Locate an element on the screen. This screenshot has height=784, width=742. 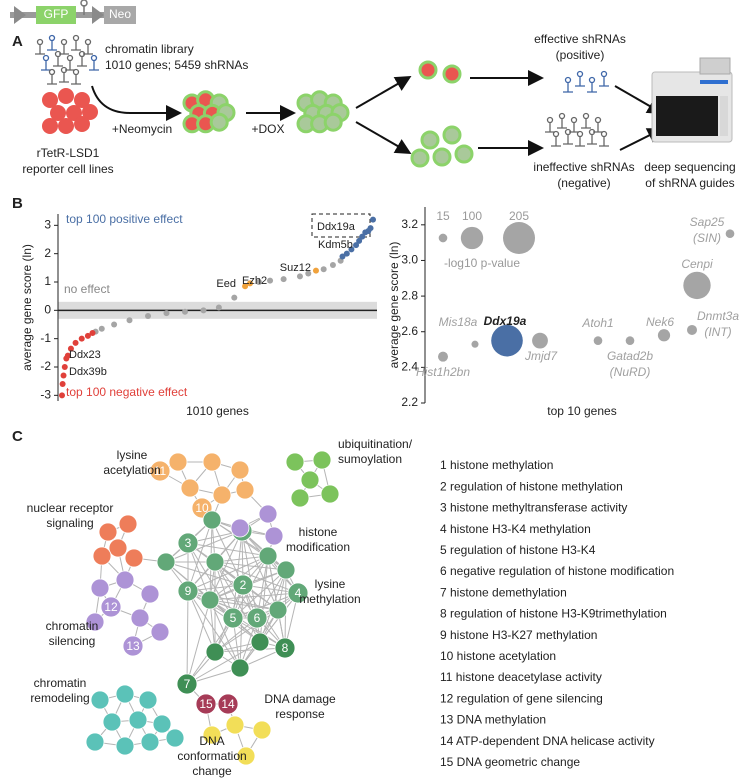
sequencing-label: of shRNA guides is located at coordinates (689, 183).